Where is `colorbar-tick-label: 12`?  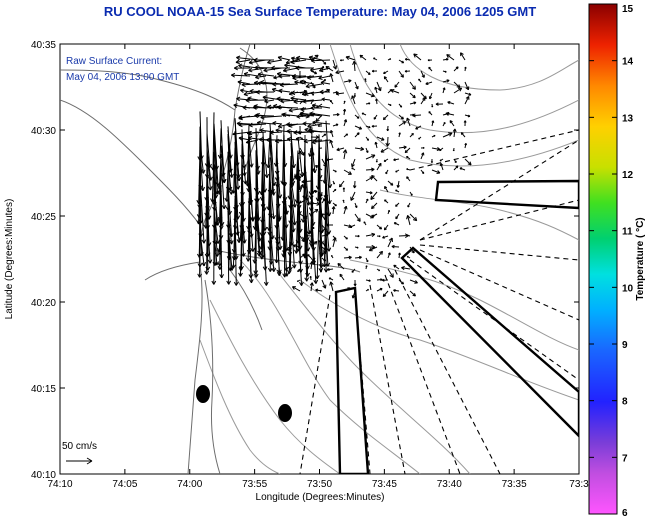 colorbar-tick-label: 12 is located at coordinates (628, 175).